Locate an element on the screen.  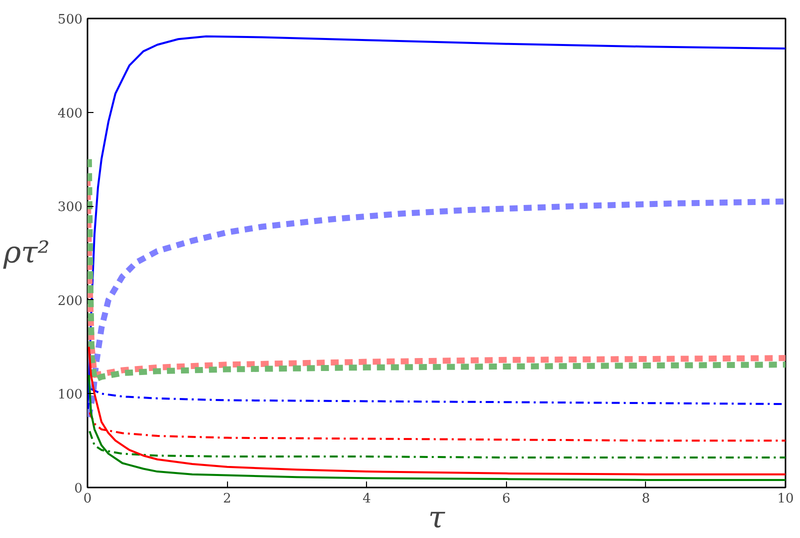
x-tick-label: 10 is located at coordinates (785, 499).